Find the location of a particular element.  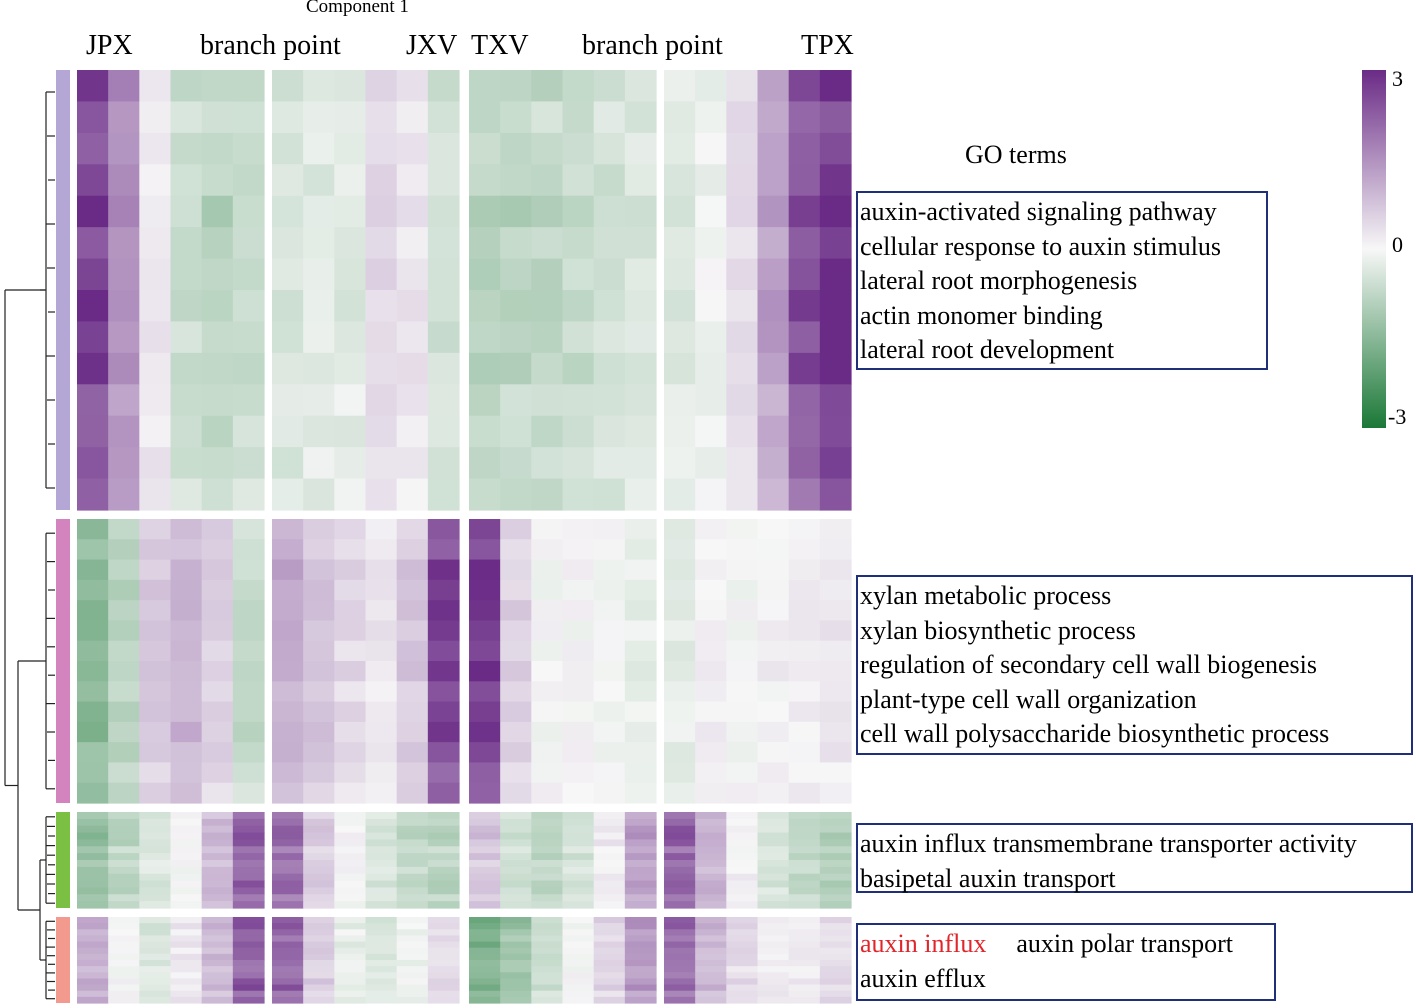

go-term: xylan biosynthetic process is located at coordinates (998, 630).